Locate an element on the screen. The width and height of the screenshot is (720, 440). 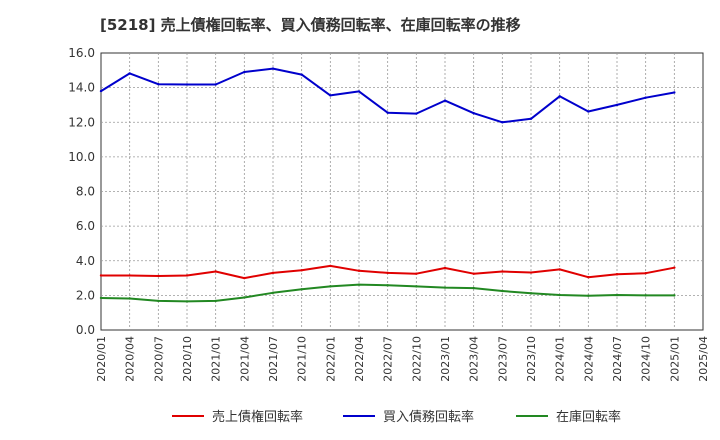
x-tick-label: 2022/10 is located at coordinates (416, 359).